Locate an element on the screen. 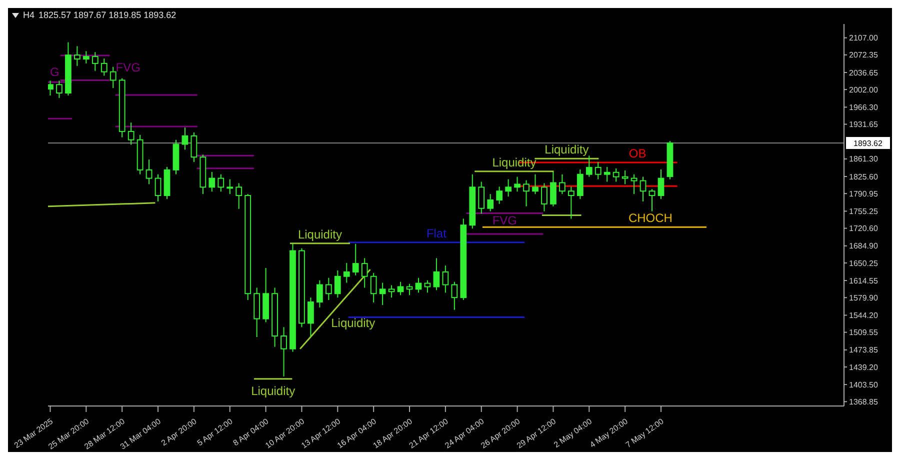  y-tick-label: 1931.65 is located at coordinates (863, 125).